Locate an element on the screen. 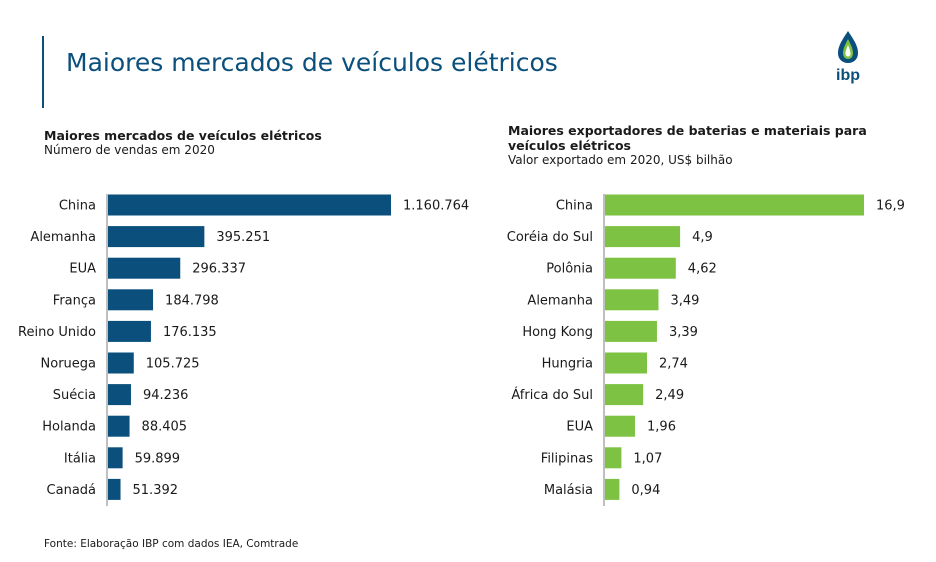 The image size is (936, 562). left-chart-value-label: 296.337 is located at coordinates (219, 269).